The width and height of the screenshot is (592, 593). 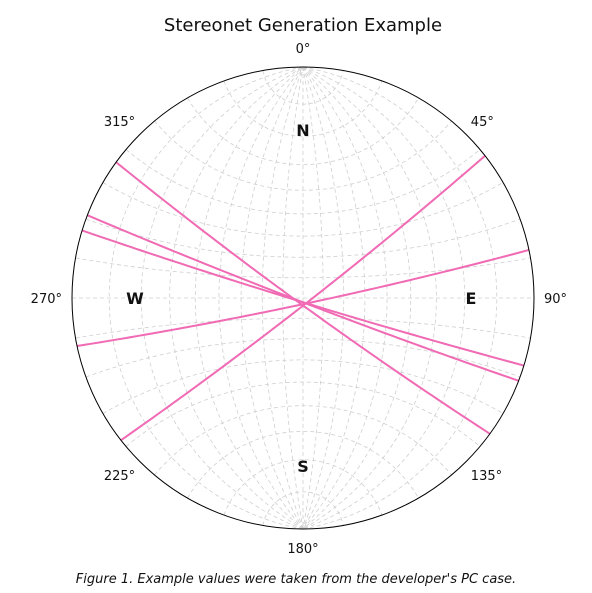 What do you see at coordinates (482, 122) in the screenshot?
I see `azimuth-tick-label: 45°` at bounding box center [482, 122].